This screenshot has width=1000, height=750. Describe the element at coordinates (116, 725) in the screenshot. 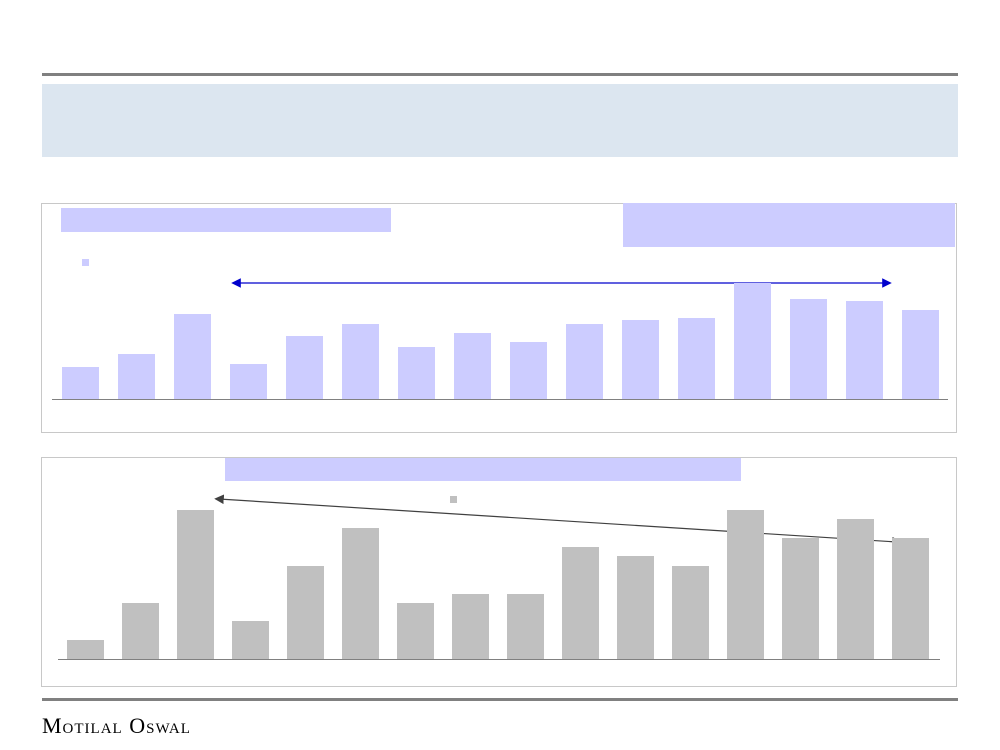

I see `brand: Motilal Oswal` at that location.